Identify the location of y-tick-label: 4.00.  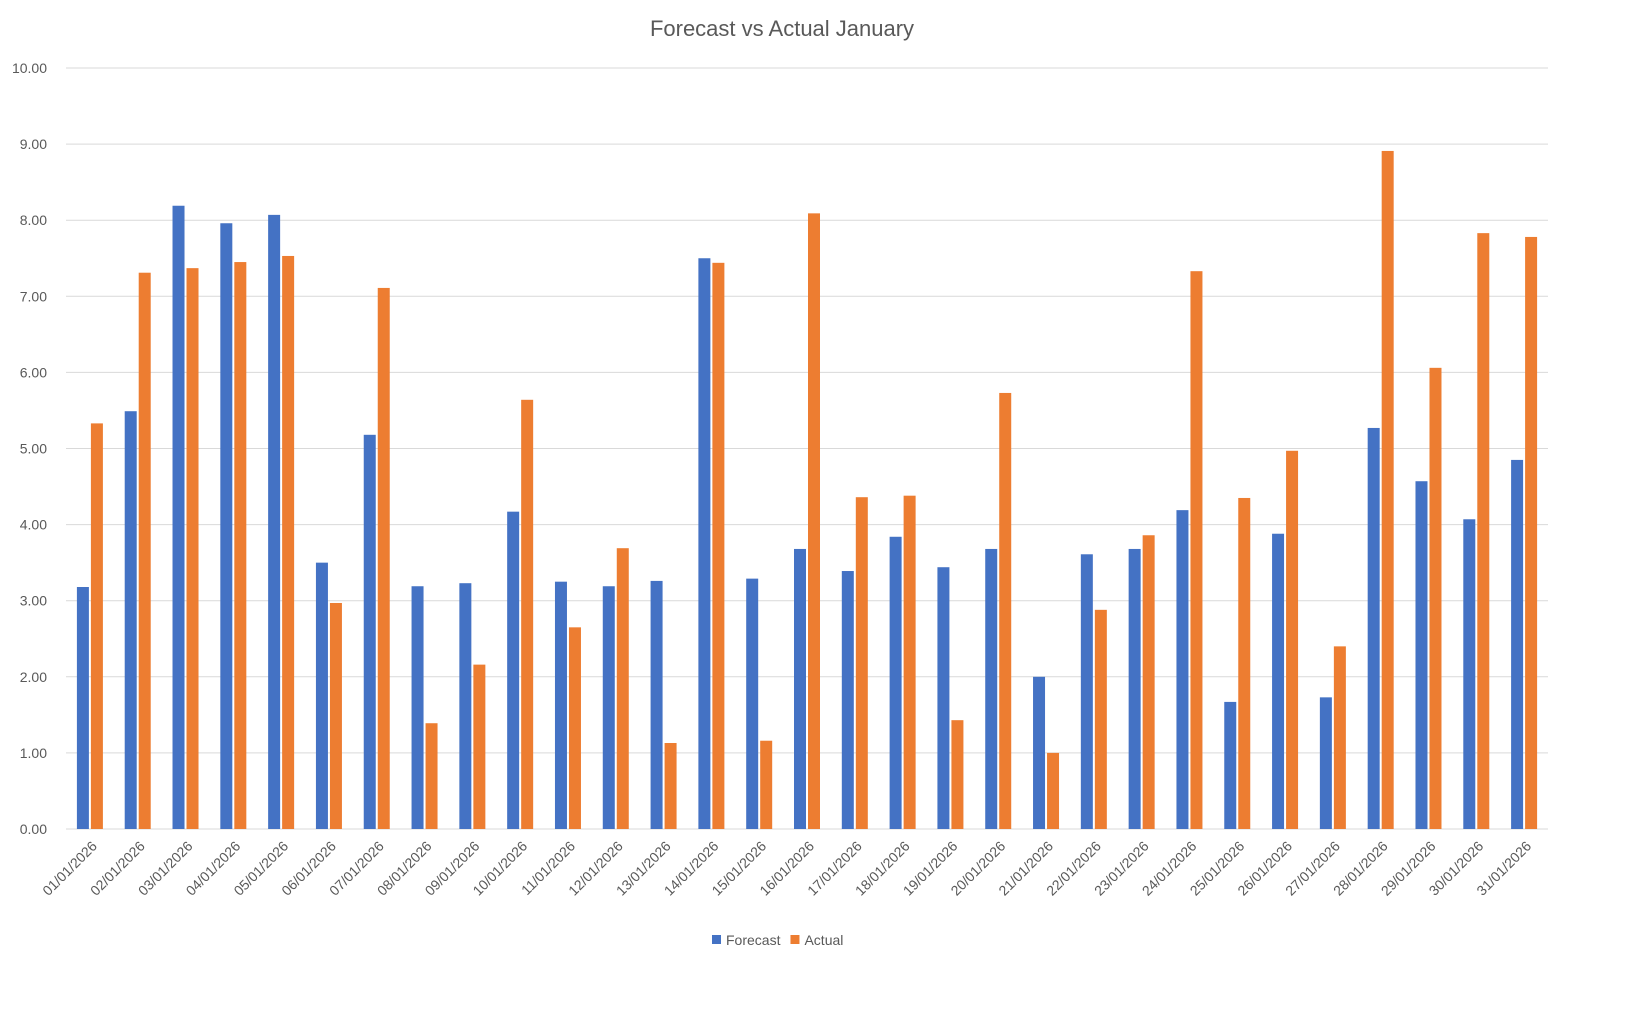
(33, 525).